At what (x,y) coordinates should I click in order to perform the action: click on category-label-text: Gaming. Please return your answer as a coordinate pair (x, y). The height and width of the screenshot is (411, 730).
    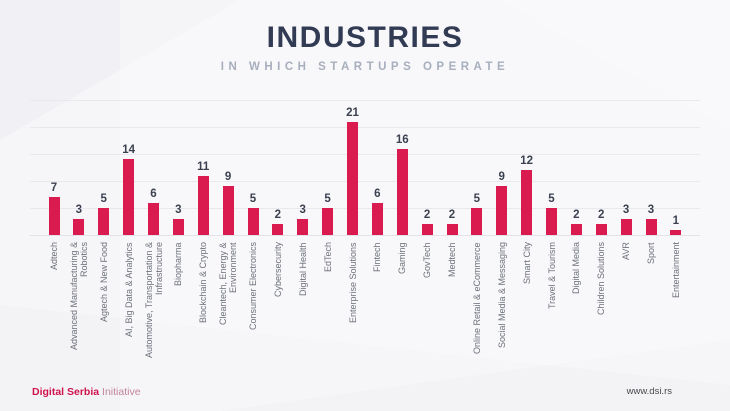
    Looking at the image, I should click on (402, 258).